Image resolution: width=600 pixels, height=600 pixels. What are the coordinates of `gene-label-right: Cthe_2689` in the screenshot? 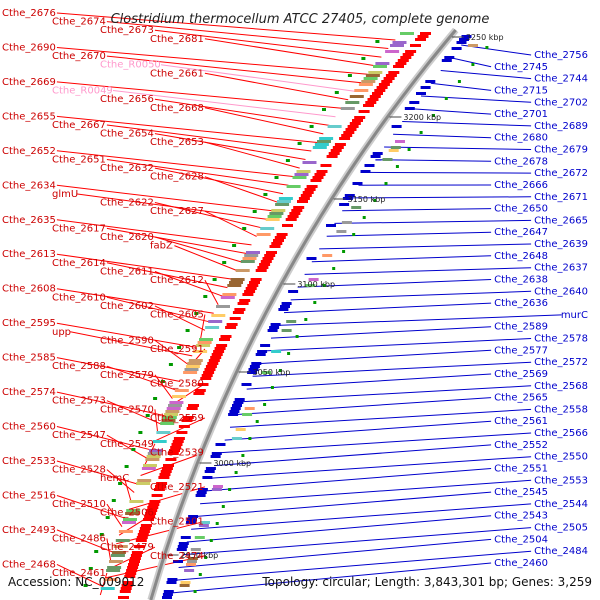 It's located at (561, 126).